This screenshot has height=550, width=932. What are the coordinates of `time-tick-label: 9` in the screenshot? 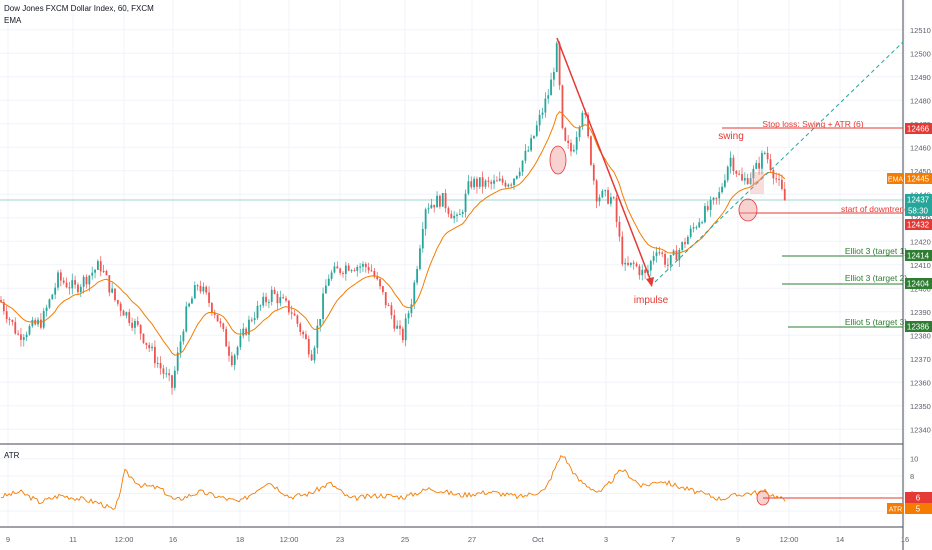 It's located at (738, 539).